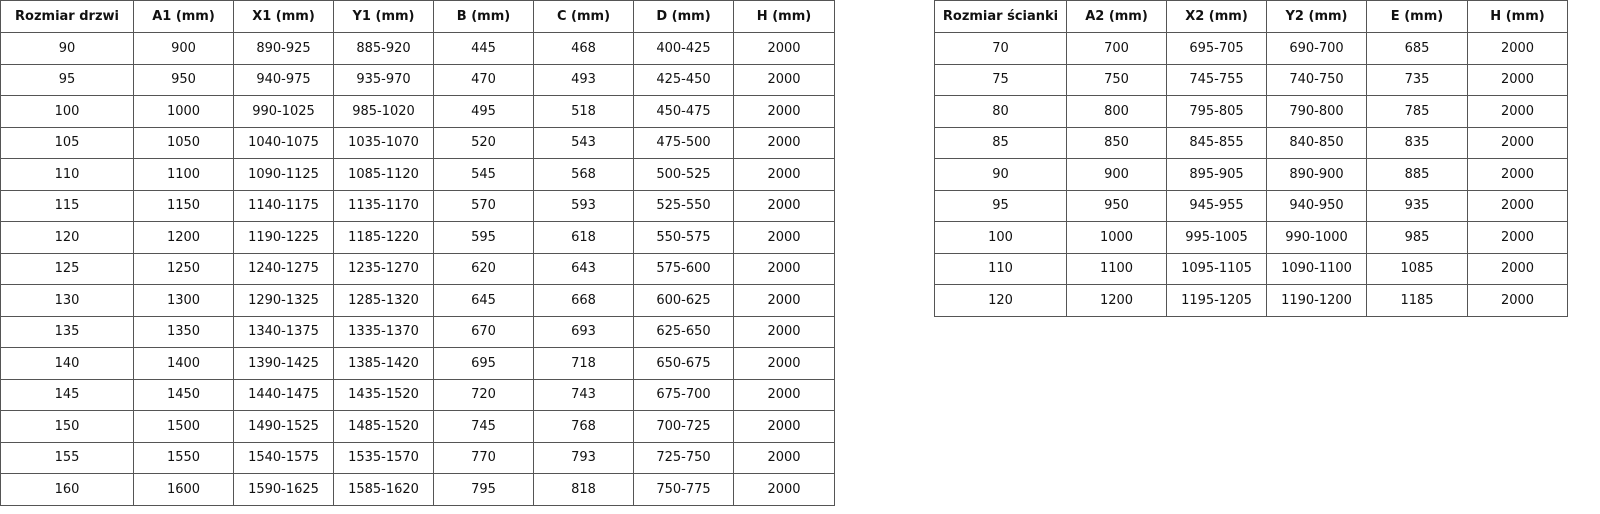 The image size is (1600, 514). Describe the element at coordinates (1116, 79) in the screenshot. I see `table-cell: 750` at that location.